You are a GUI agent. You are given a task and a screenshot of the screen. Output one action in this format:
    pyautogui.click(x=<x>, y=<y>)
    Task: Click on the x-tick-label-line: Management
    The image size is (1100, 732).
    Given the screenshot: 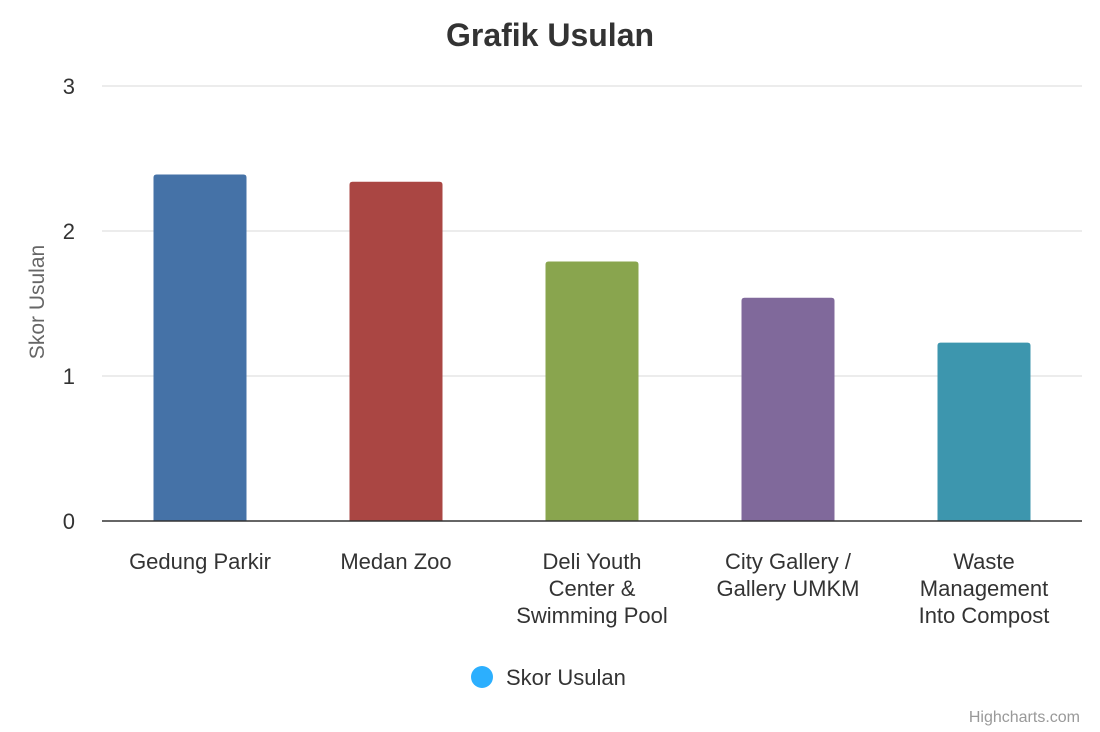 What is the action you would take?
    pyautogui.click(x=984, y=588)
    